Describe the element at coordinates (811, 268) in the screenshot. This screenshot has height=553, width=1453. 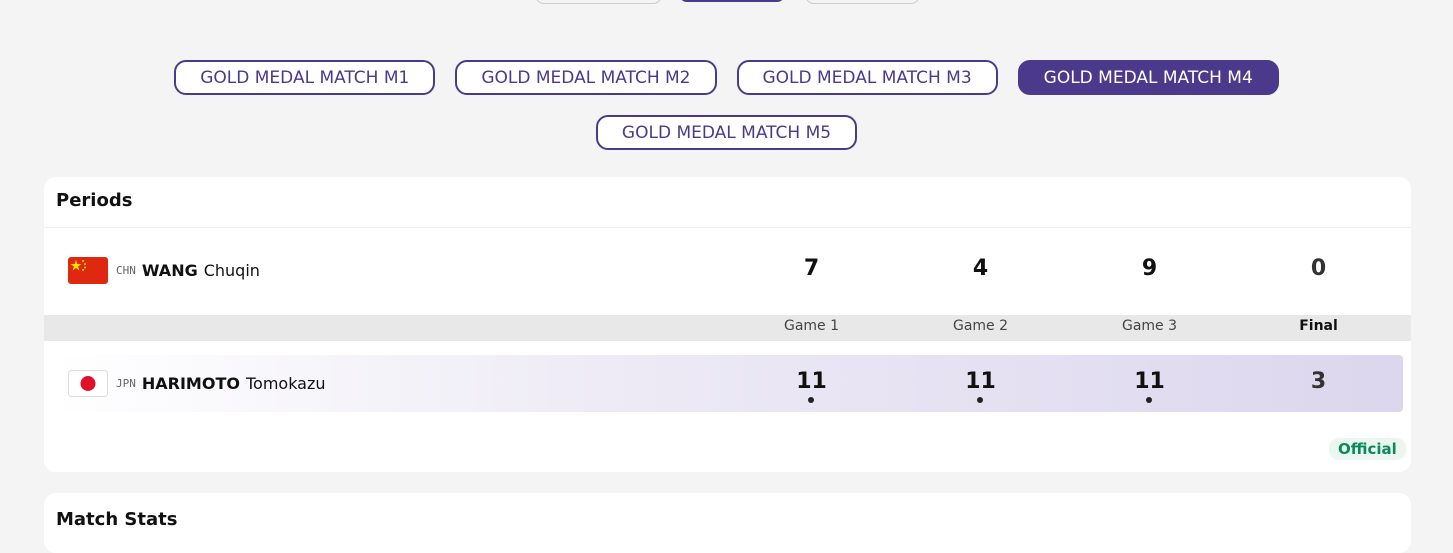
I see `score: 7` at that location.